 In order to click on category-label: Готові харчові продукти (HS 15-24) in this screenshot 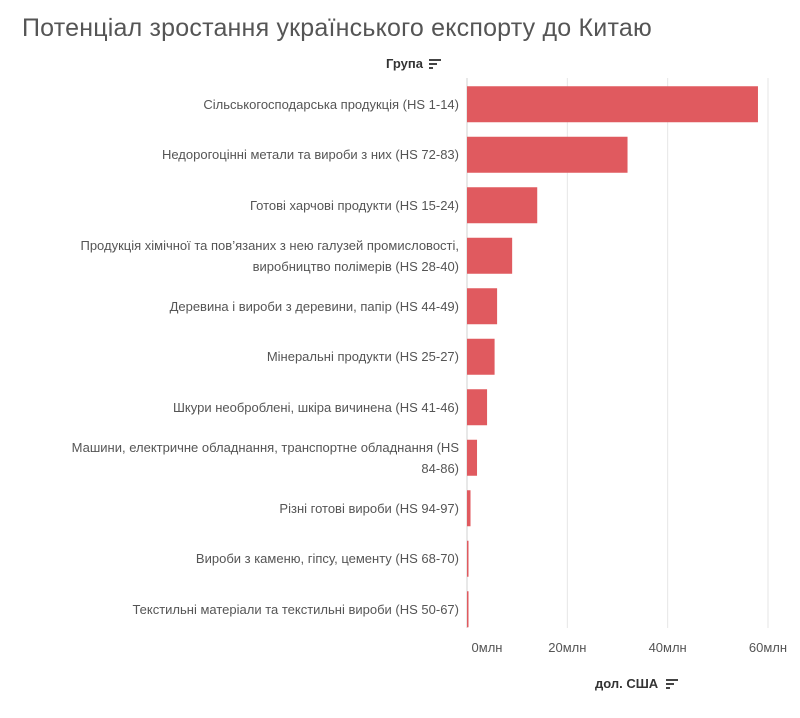, I will do `click(234, 205)`.